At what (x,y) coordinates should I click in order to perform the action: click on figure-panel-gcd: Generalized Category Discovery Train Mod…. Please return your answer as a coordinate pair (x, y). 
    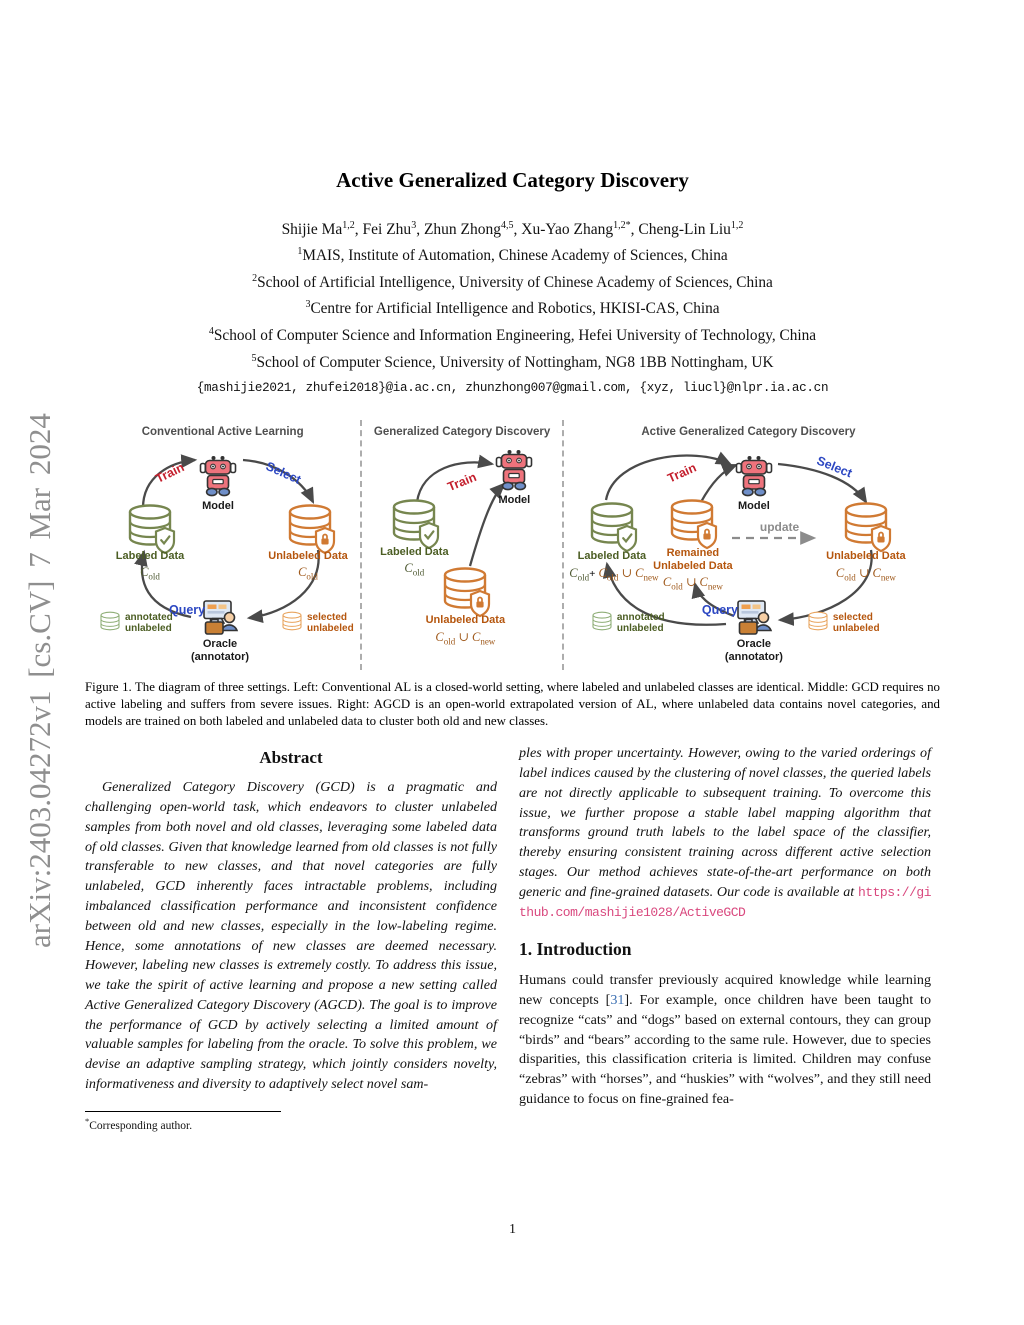
    Looking at the image, I should click on (462, 545).